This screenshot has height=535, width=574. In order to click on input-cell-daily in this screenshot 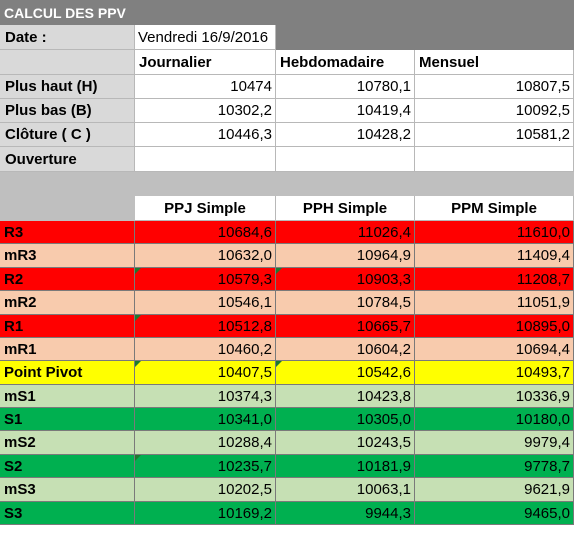, I will do `click(205, 159)`.